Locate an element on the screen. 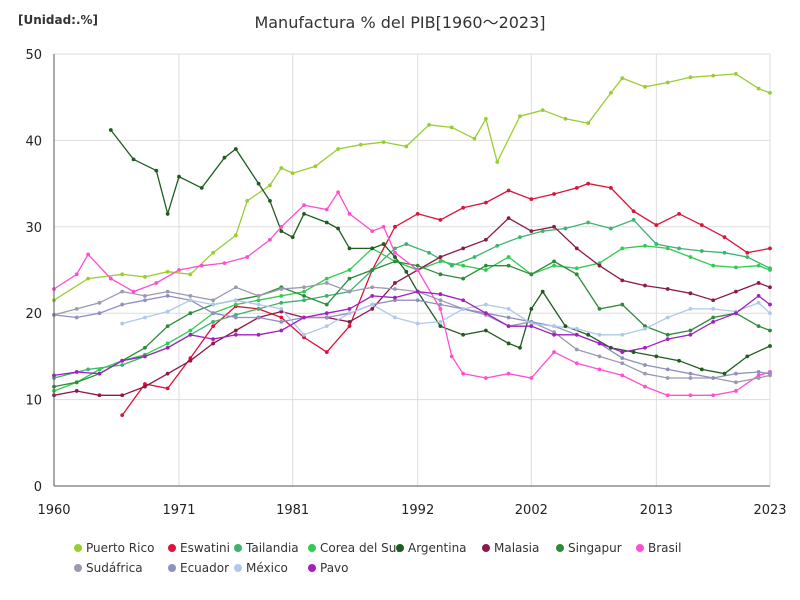 The width and height of the screenshot is (800, 600). y-tick-label: 20 is located at coordinates (33, 314).